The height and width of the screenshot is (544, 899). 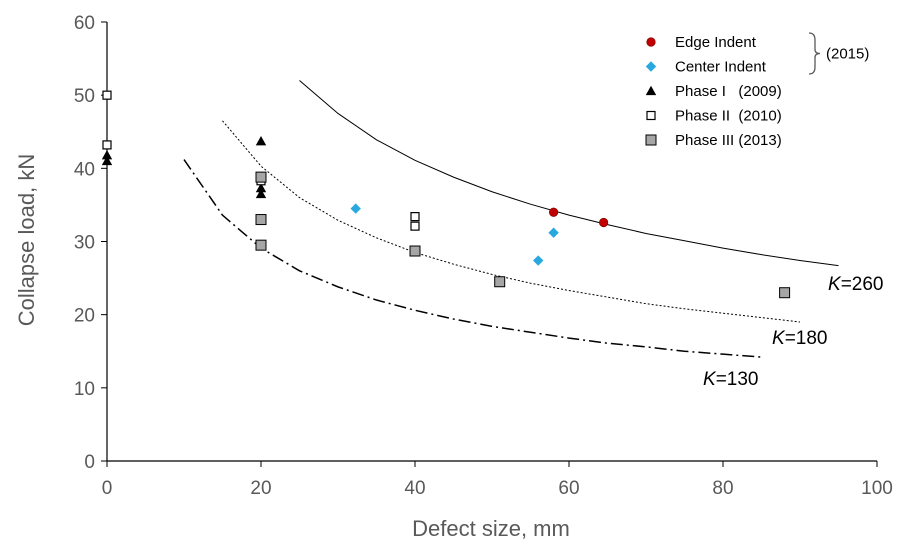 I want to click on curve-label: K=180, so click(x=799, y=338).